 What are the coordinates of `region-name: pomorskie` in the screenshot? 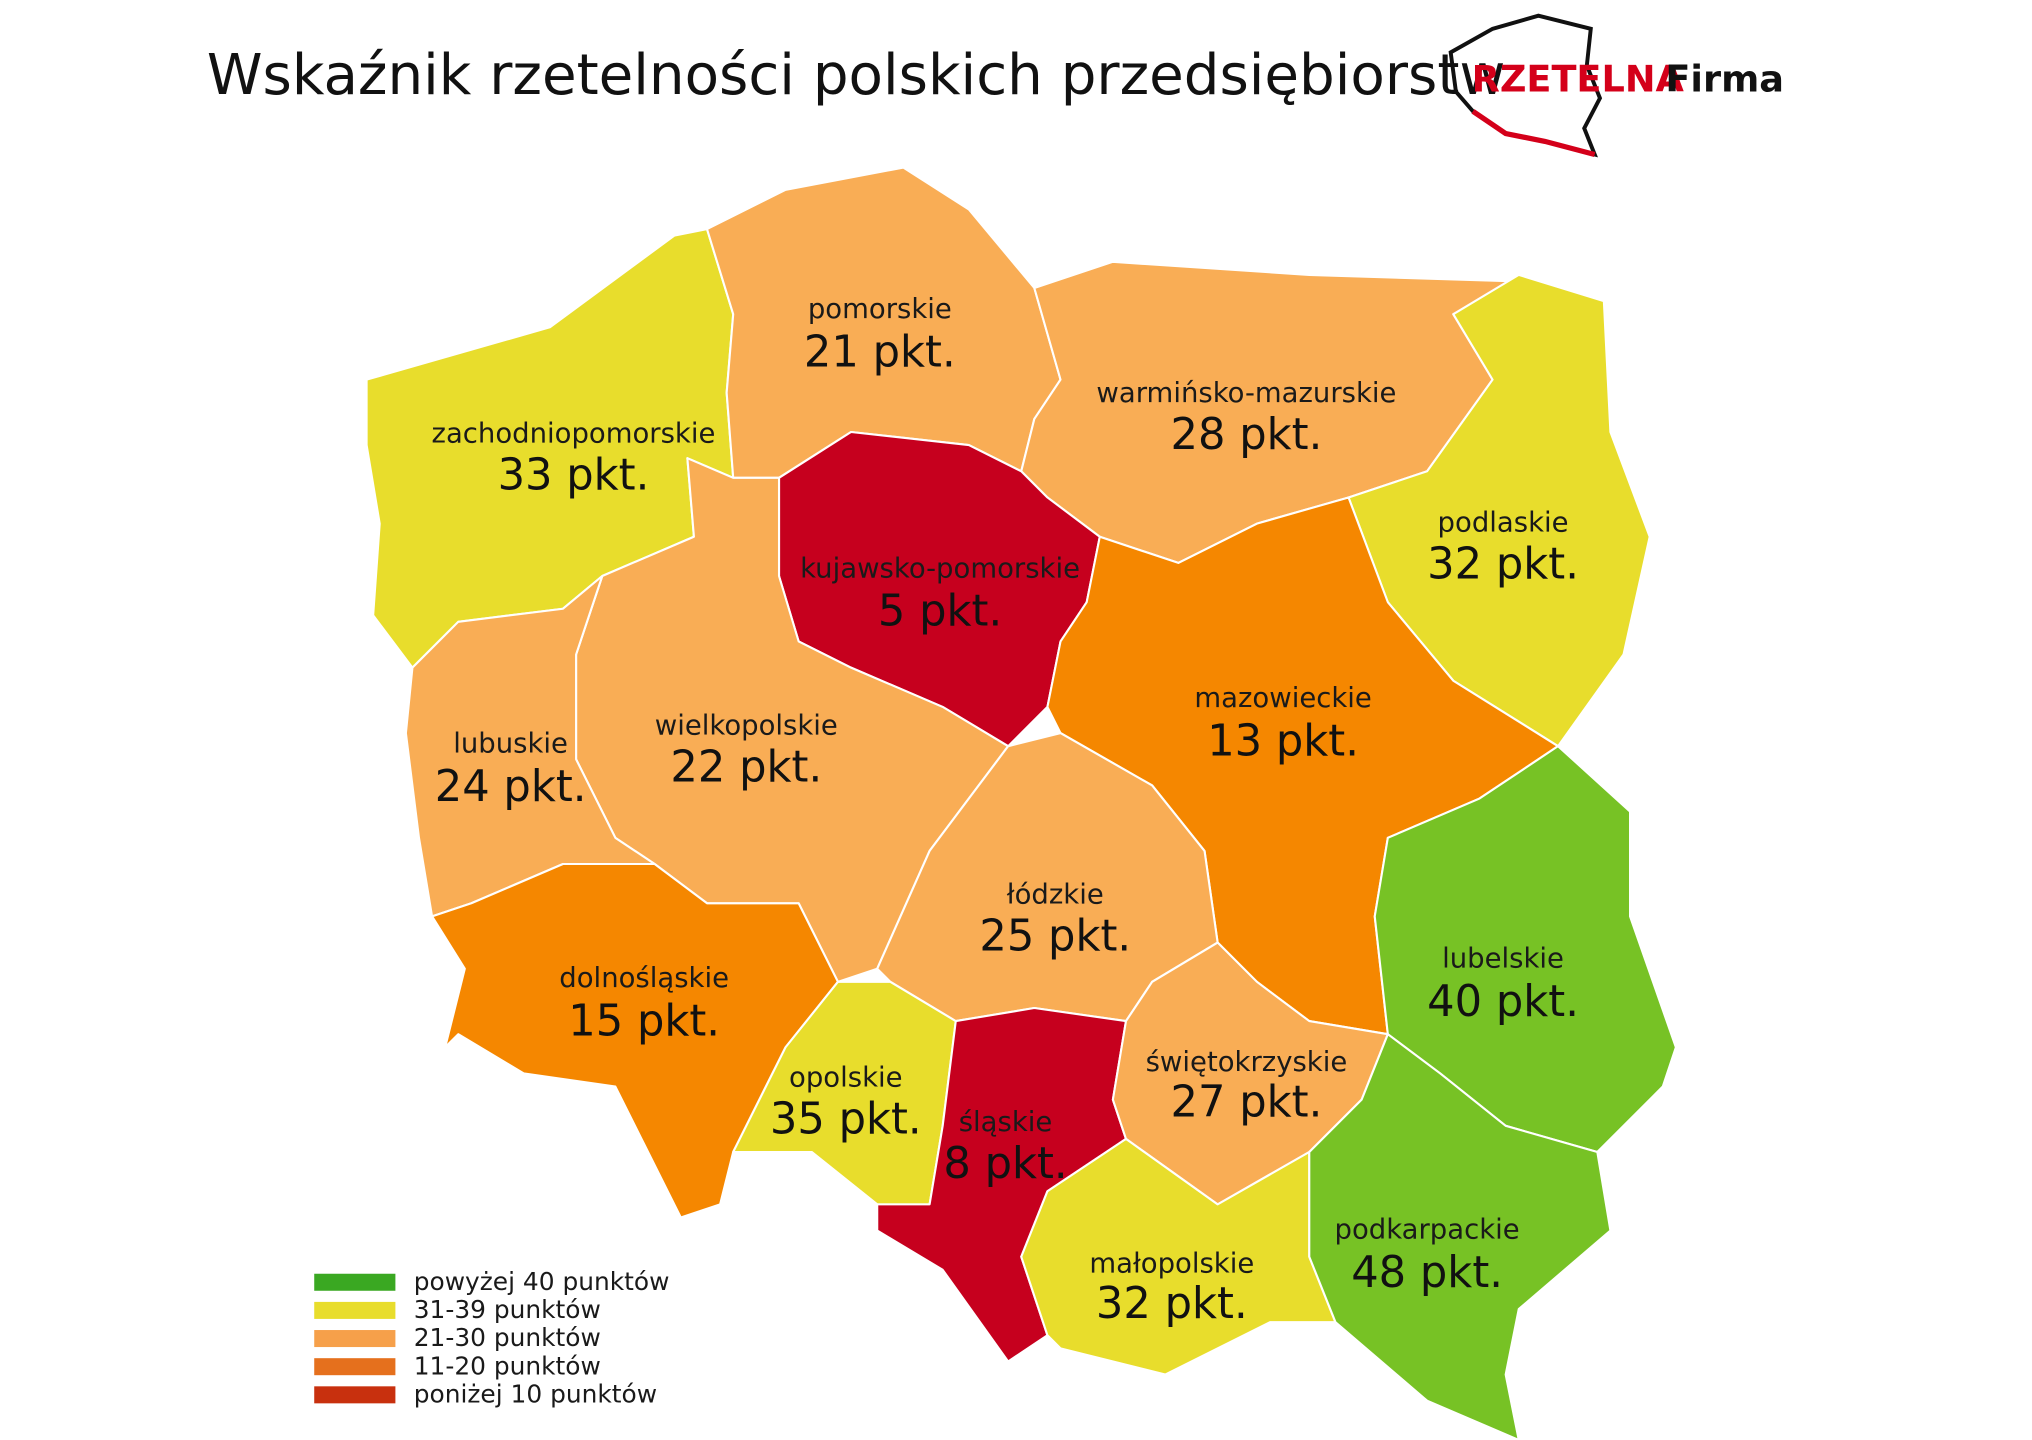 It's located at (880, 309).